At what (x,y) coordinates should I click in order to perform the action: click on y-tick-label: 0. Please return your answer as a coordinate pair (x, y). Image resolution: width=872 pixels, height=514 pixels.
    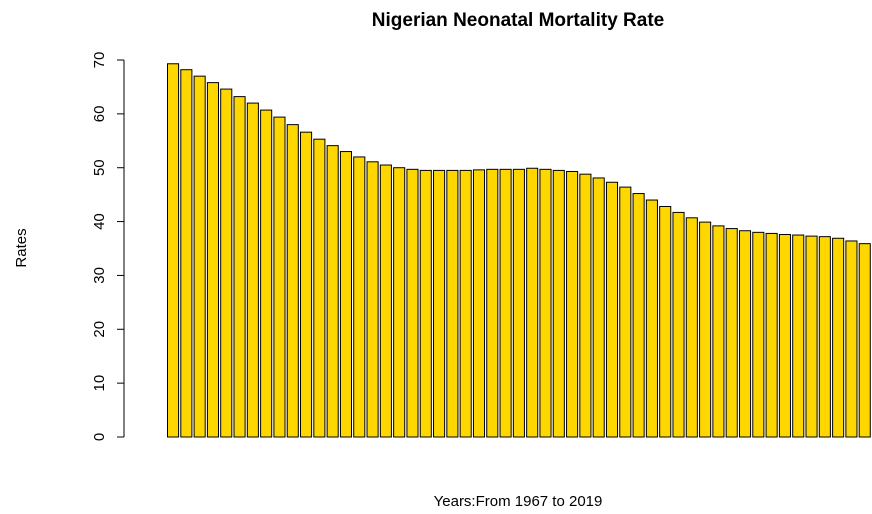
    Looking at the image, I should click on (99, 437).